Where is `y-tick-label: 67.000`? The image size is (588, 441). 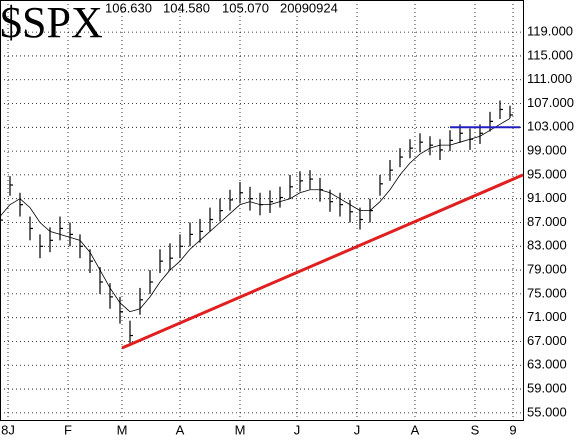 y-tick-label: 67.000 is located at coordinates (547, 340).